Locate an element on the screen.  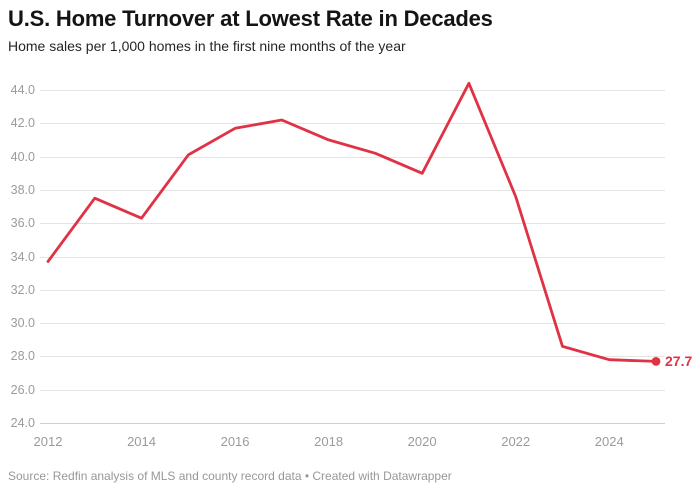
y-tick-label: 32.0 is located at coordinates (22, 289).